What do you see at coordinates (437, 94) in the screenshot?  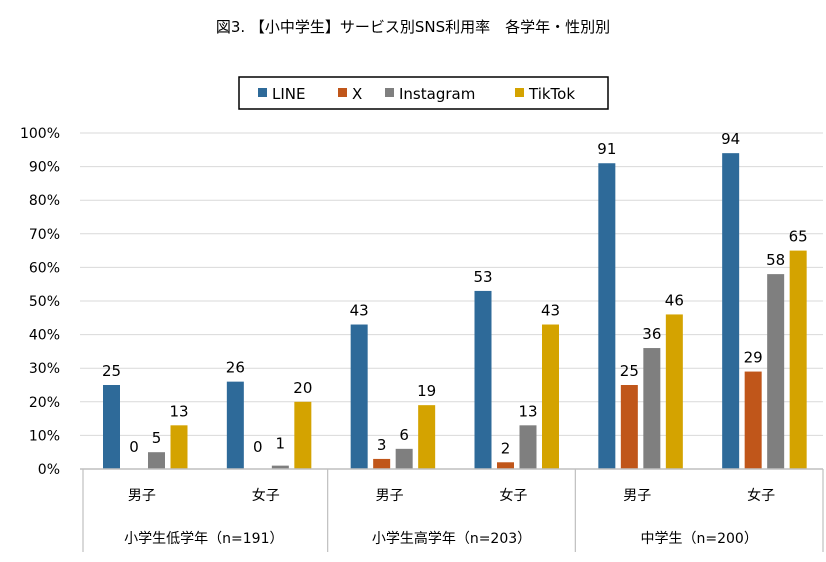 I see `legend-label-instagram: Instagram` at bounding box center [437, 94].